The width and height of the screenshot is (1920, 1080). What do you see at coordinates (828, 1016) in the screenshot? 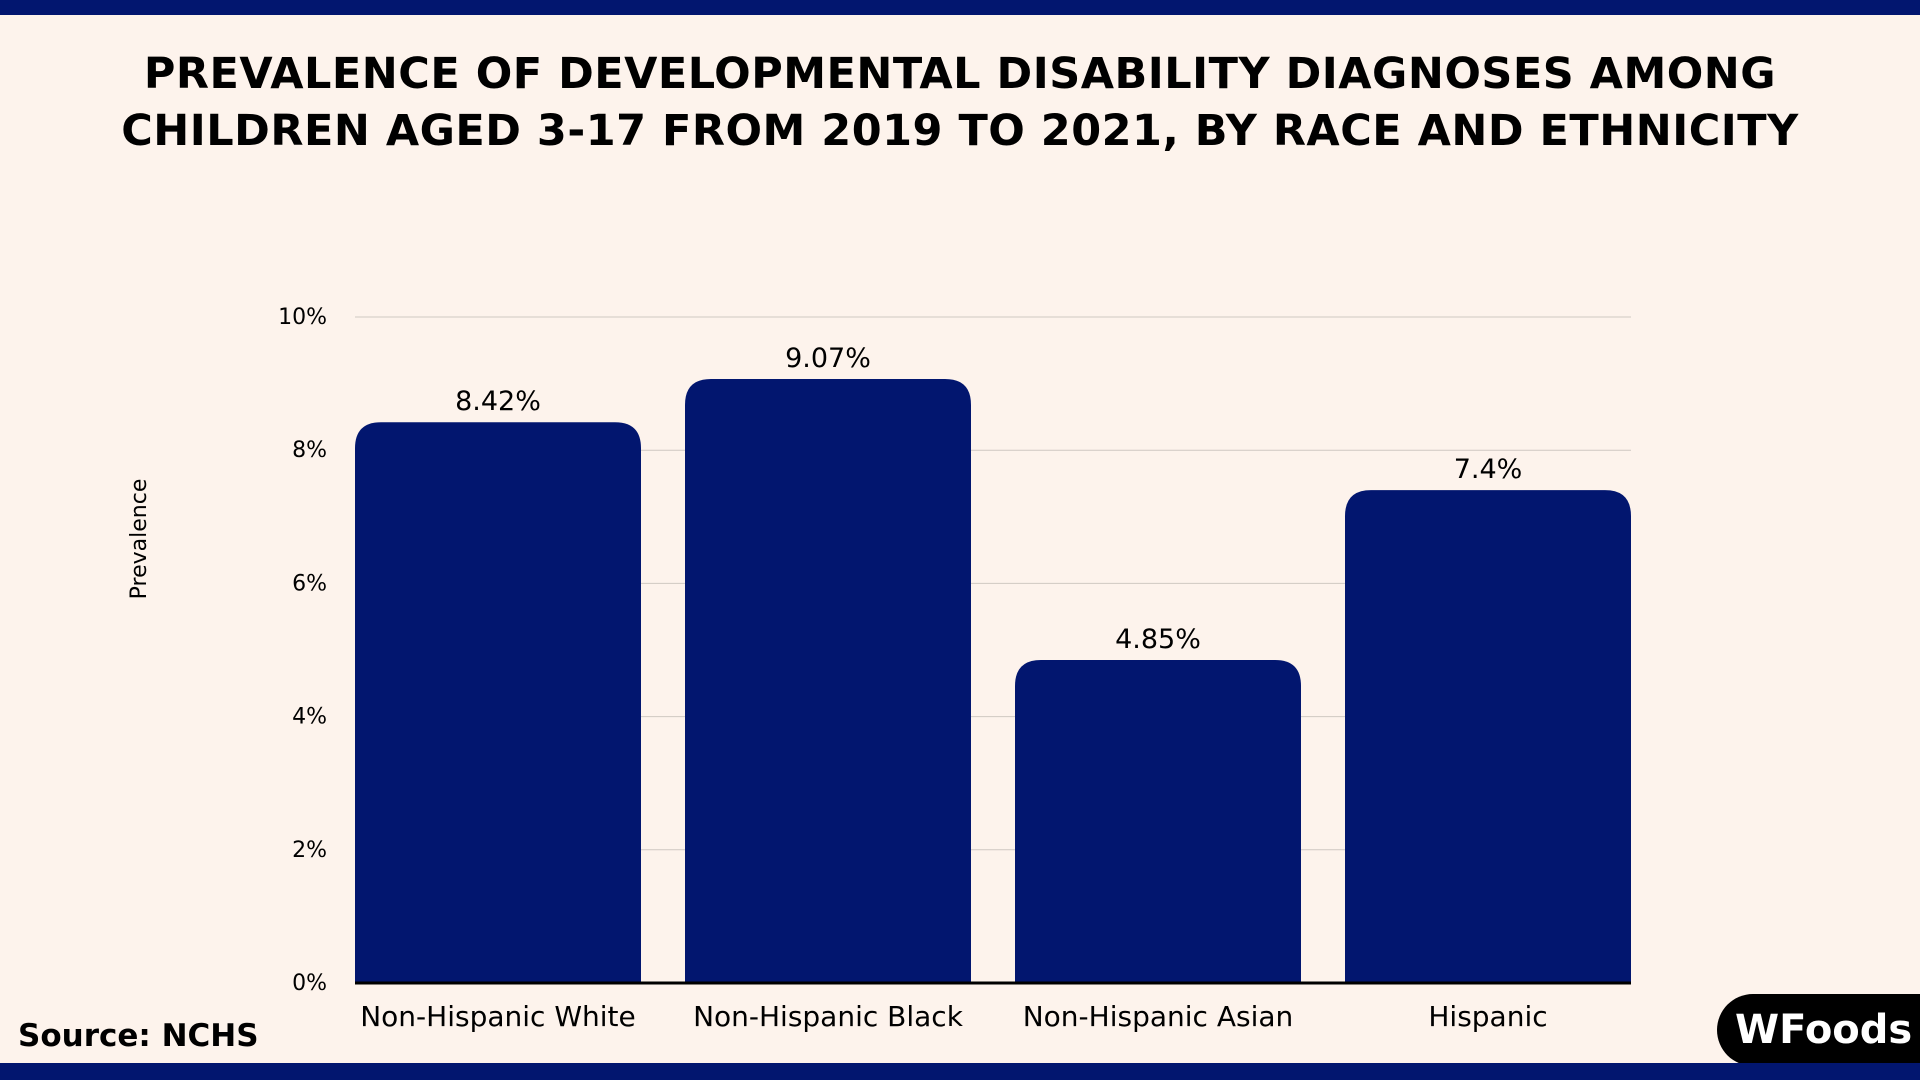
I see `x-tick-label: Non-Hispanic Black` at bounding box center [828, 1016].